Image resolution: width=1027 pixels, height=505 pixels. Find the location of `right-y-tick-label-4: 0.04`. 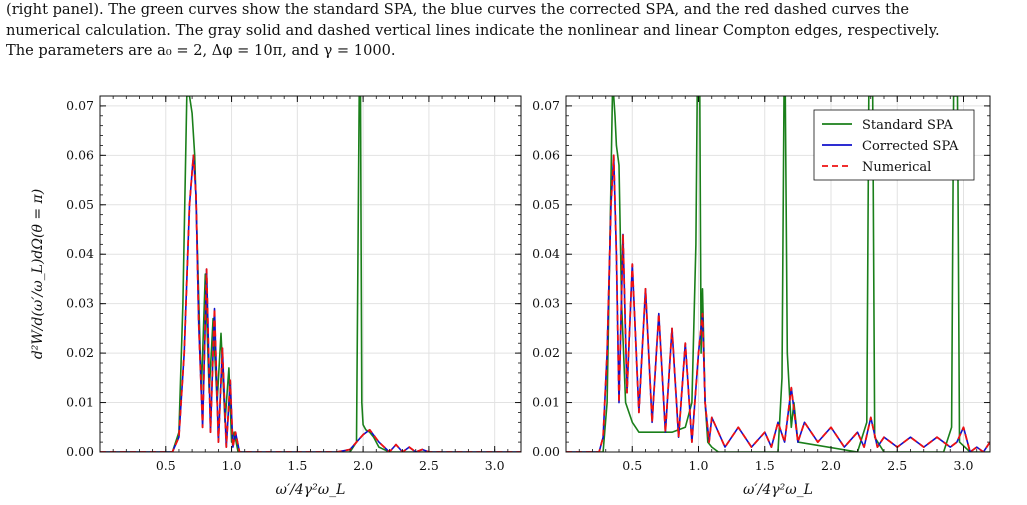

right-y-tick-label-4: 0.04 is located at coordinates (546, 253).